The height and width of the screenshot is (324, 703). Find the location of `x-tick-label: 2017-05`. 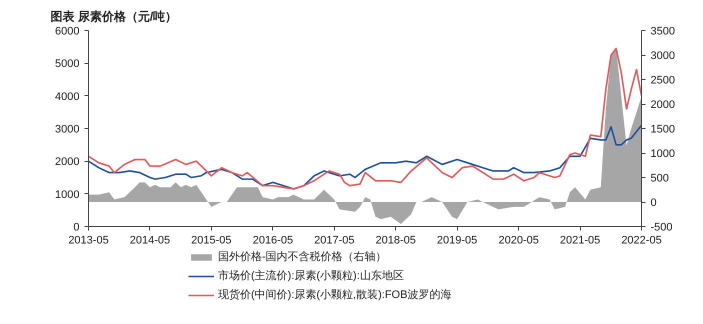

x-tick-label: 2017-05 is located at coordinates (334, 240).